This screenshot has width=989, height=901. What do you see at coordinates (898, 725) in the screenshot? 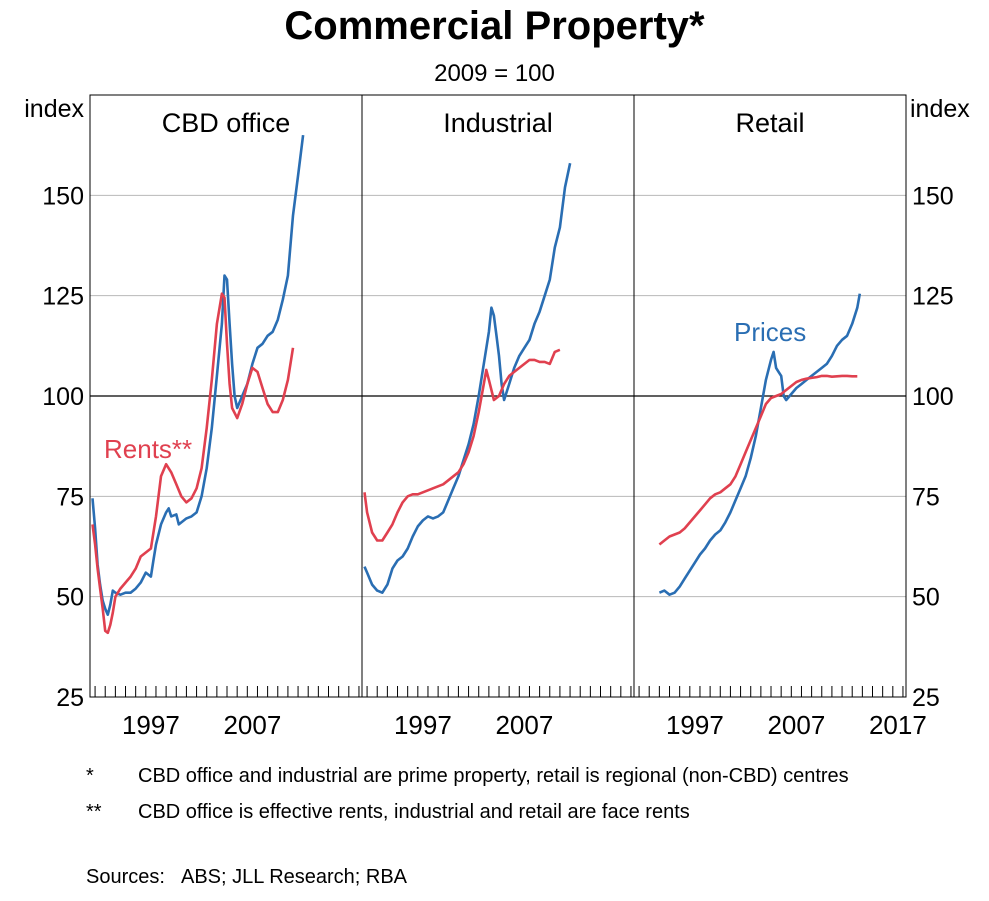
I see `x-tick-label: 2017` at bounding box center [898, 725].